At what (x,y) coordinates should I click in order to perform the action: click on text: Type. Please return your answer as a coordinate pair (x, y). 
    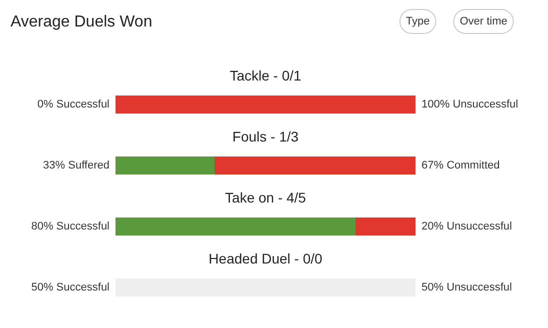
    Looking at the image, I should click on (418, 22).